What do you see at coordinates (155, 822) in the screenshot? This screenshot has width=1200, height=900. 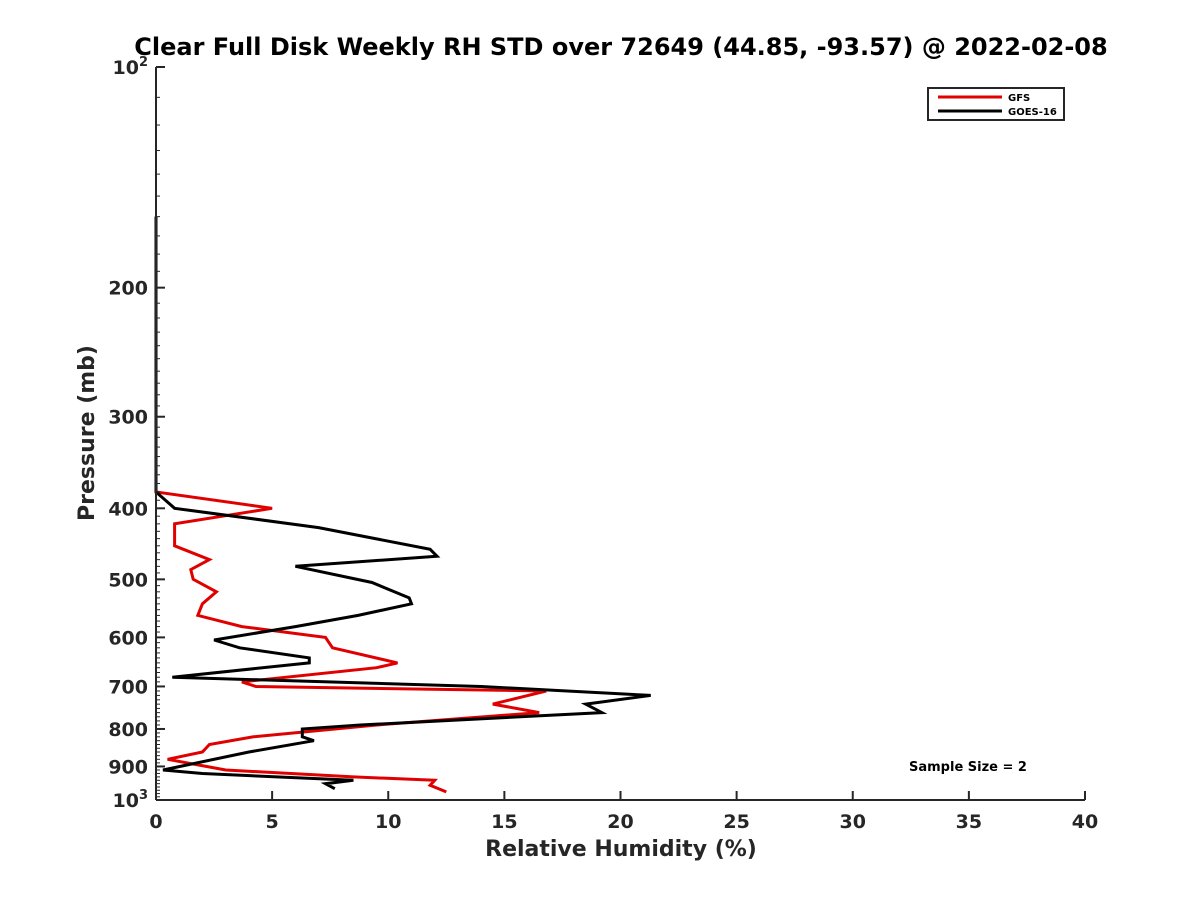 I see `x-tick-label: 0` at bounding box center [155, 822].